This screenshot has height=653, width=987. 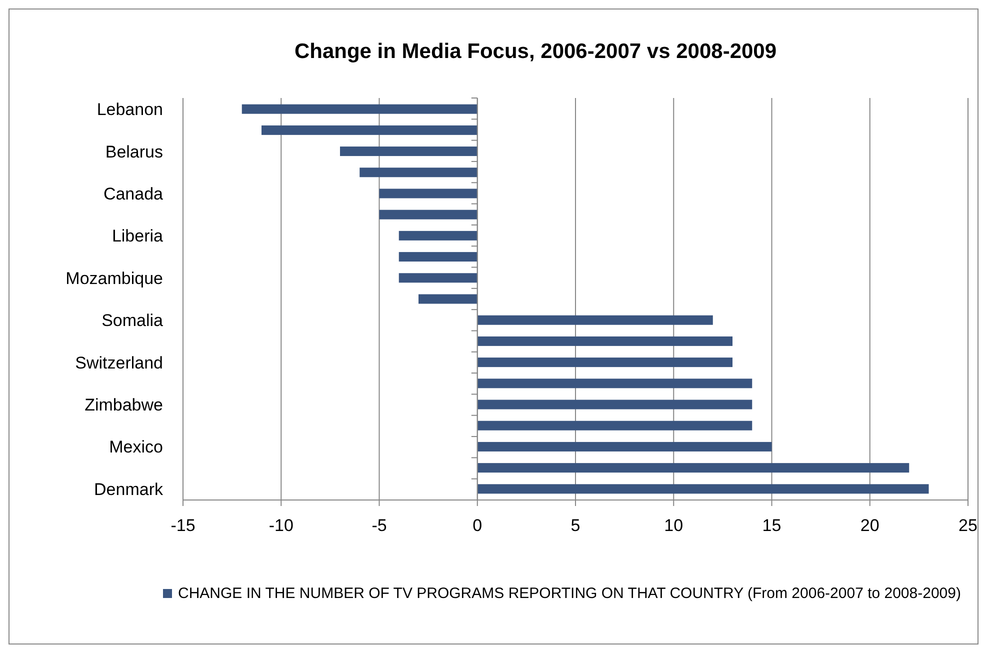 I want to click on x-tick-label: 15, so click(x=772, y=525).